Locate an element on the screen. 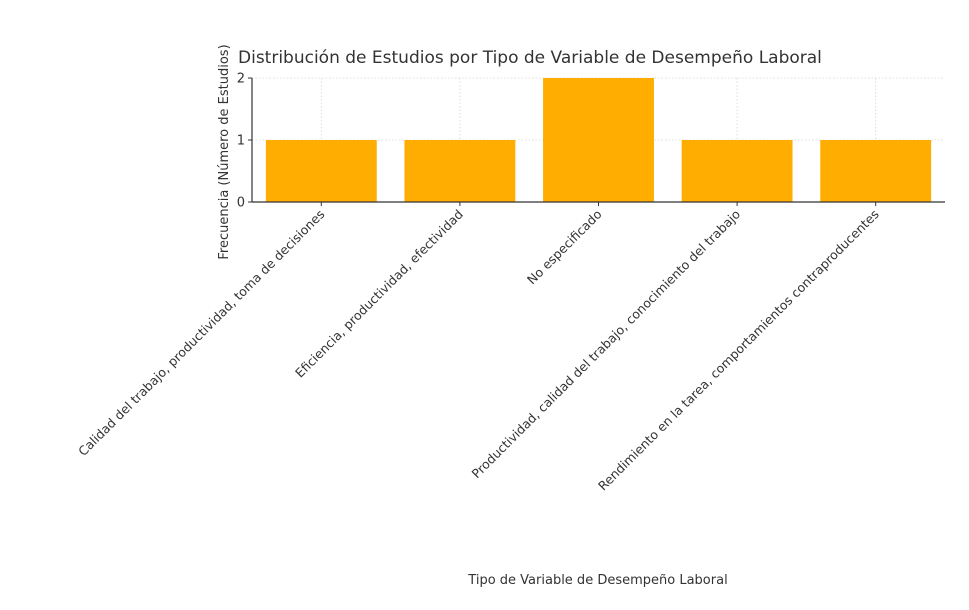 The image size is (969, 610). y-tick-label: 0 is located at coordinates (241, 203).